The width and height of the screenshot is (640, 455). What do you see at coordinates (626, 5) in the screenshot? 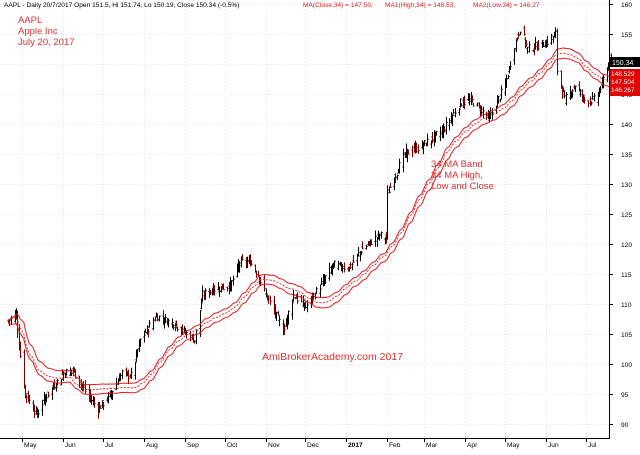
I see `y-tick-label: 160` at bounding box center [626, 5].